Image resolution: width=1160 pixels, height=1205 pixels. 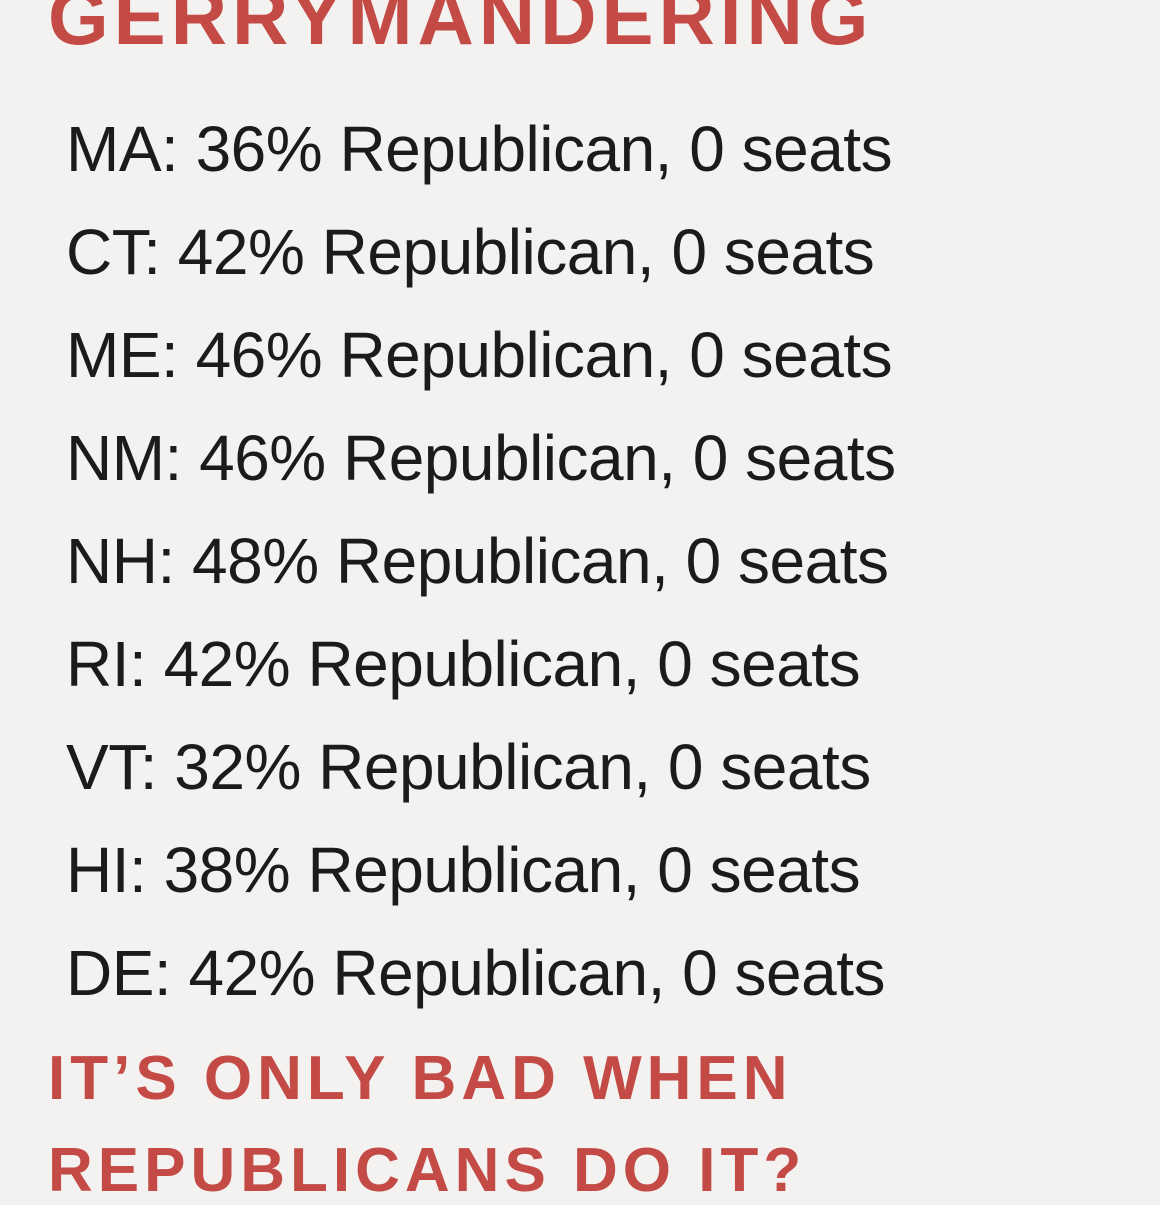 I want to click on state-line: HI: 38% Republican, 0 seats, so click(x=463, y=870).